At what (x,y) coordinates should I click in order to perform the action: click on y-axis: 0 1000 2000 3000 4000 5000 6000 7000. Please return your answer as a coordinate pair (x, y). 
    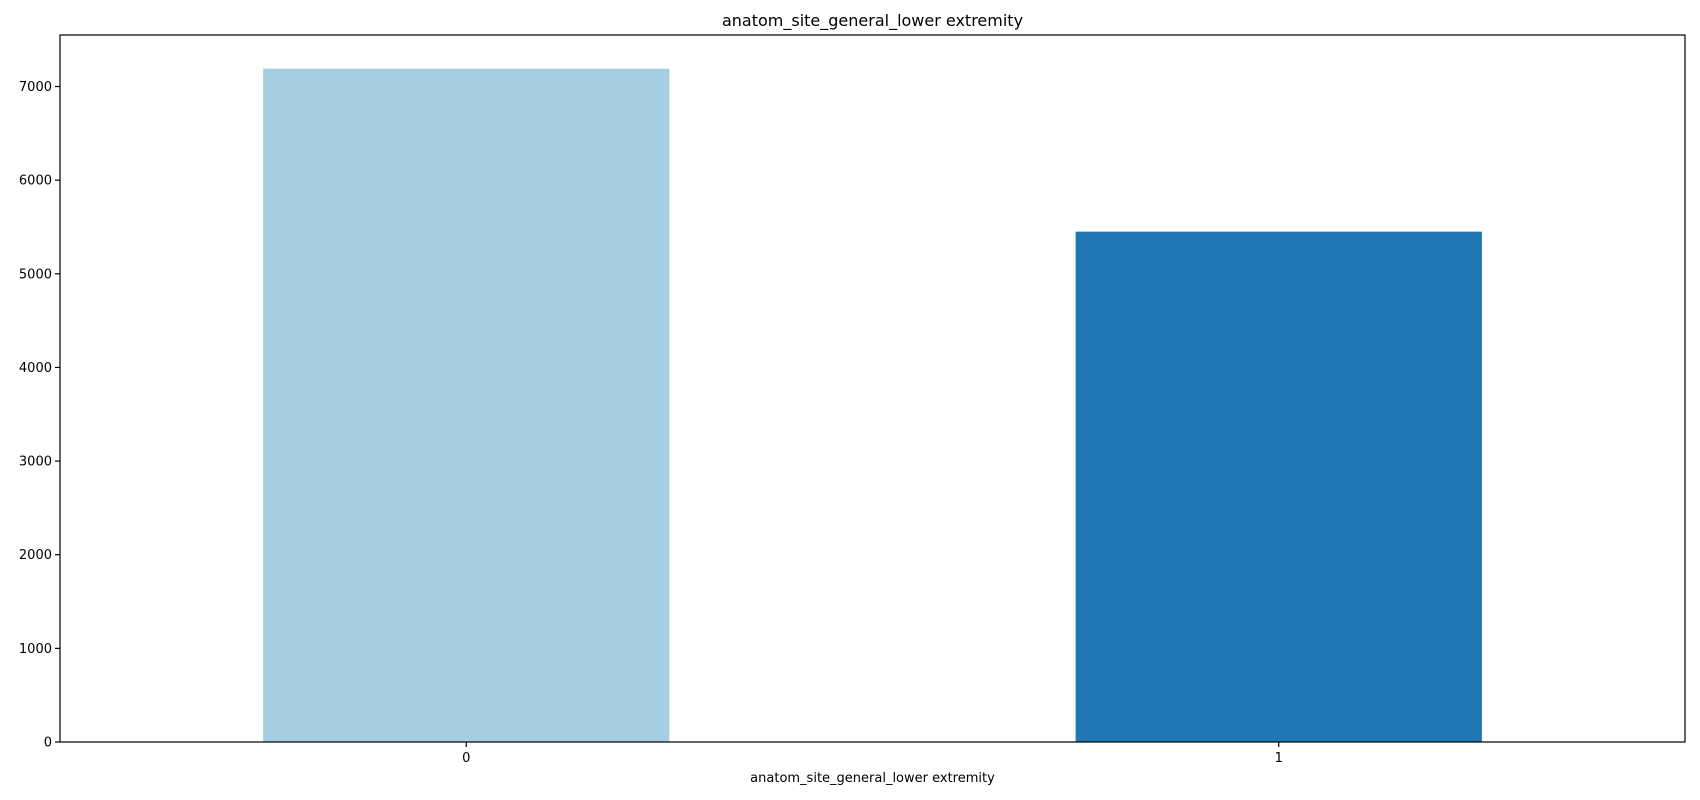
    Looking at the image, I should click on (39, 415).